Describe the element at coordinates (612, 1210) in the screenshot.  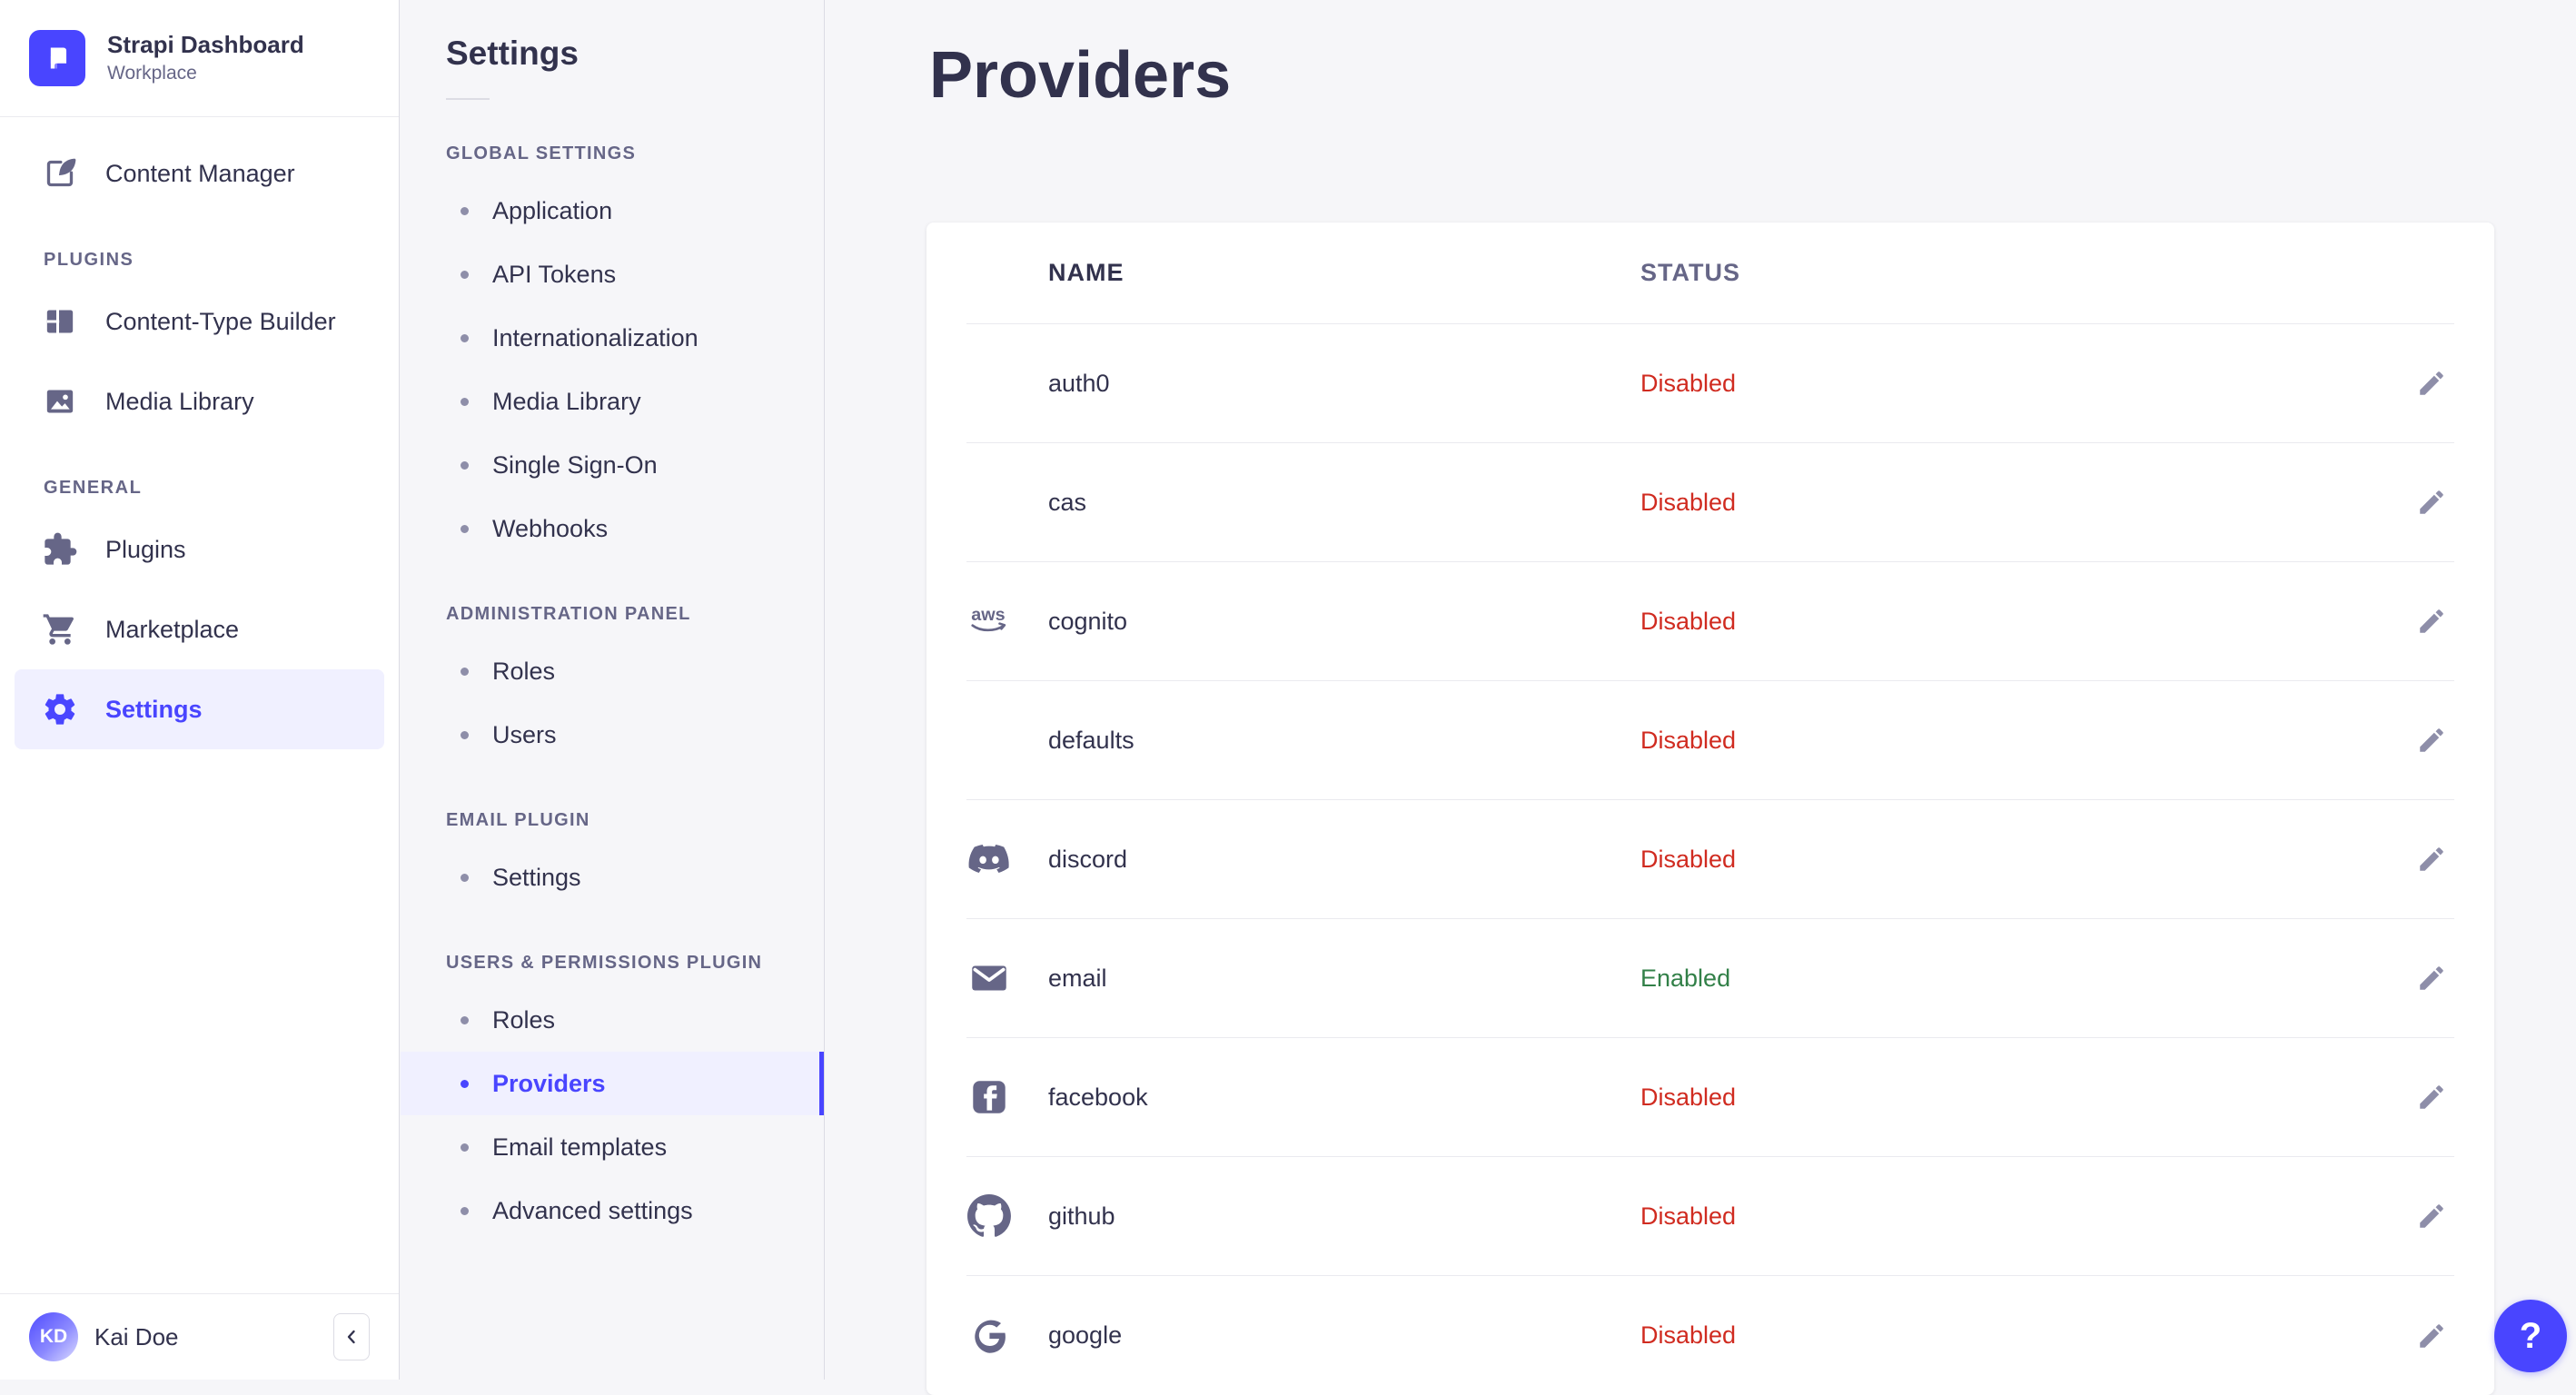
I see `subnav-item-advanced-settings: Advanced settings` at that location.